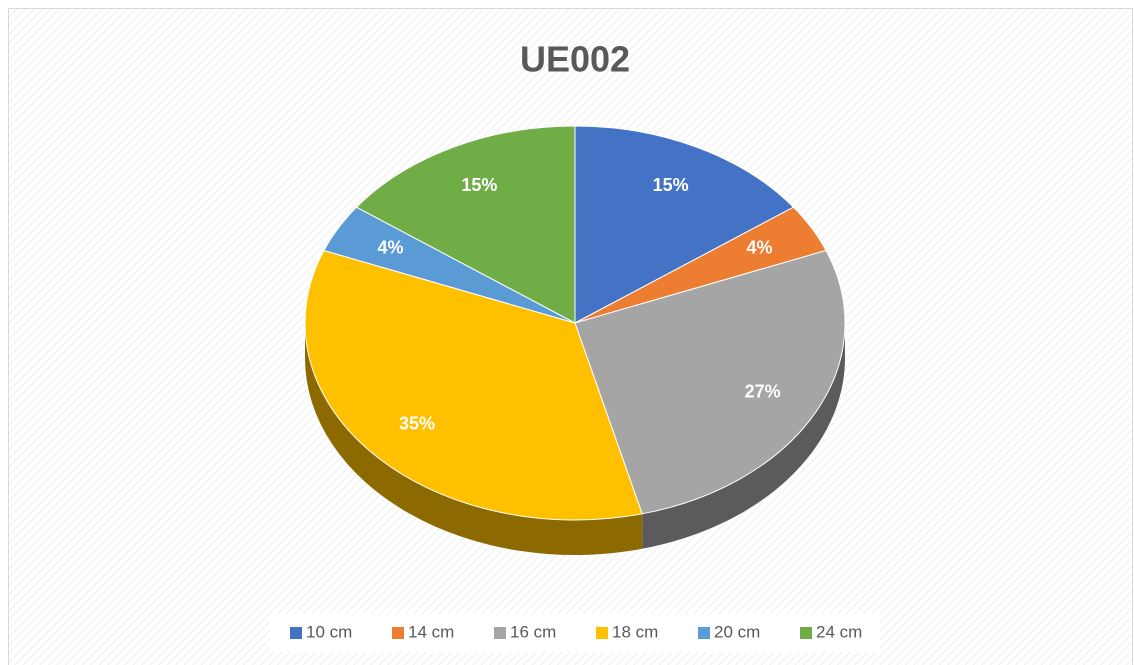 The image size is (1134, 665). What do you see at coordinates (533, 631) in the screenshot?
I see `legend-label: 16 cm` at bounding box center [533, 631].